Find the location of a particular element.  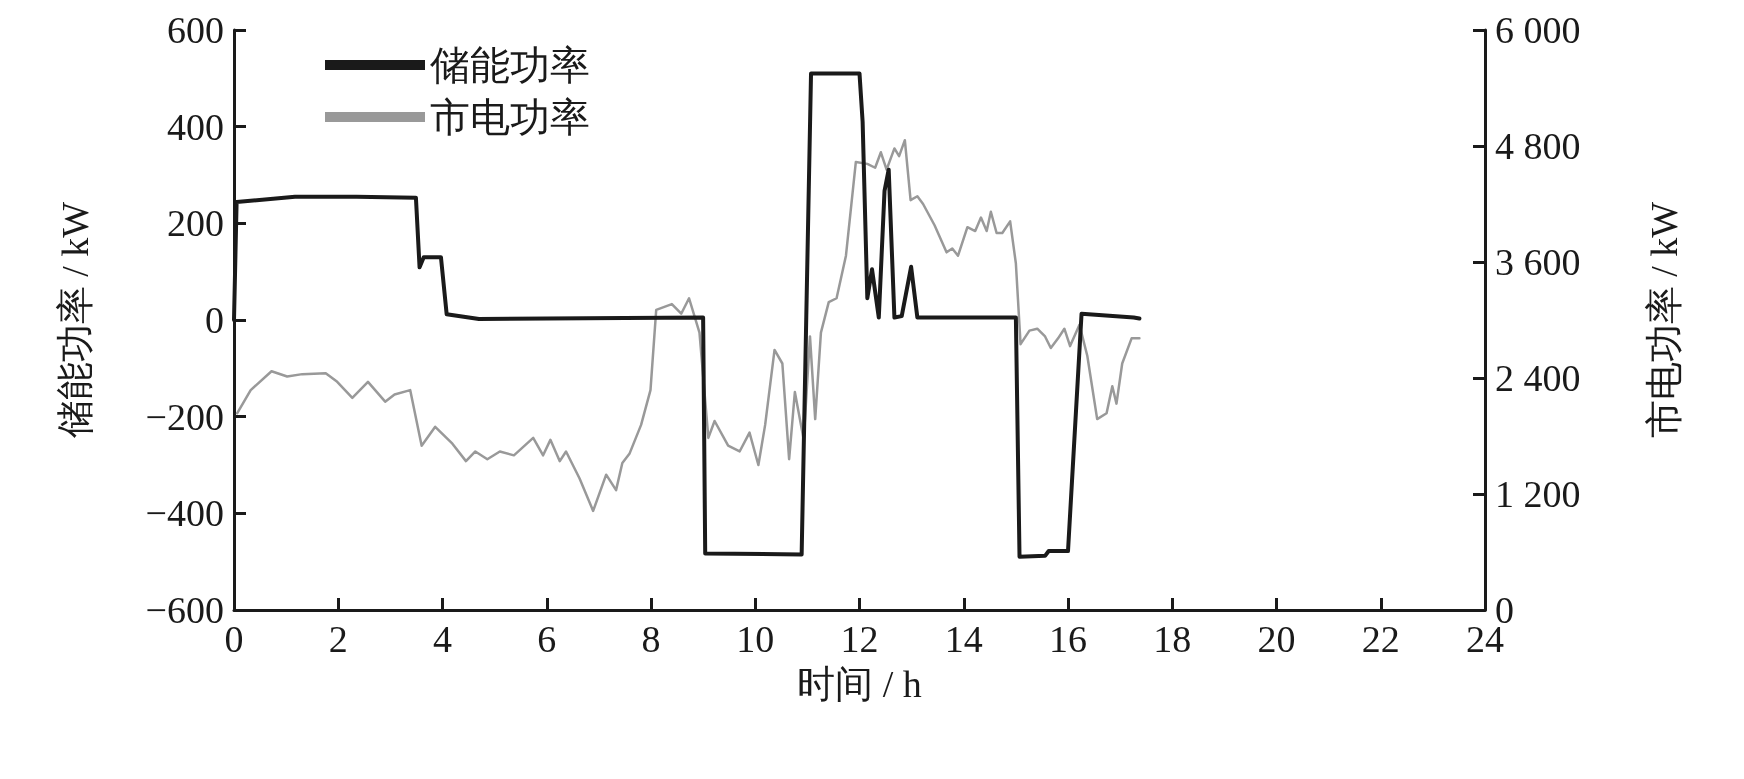

x-tick-label: 4 is located at coordinates (442, 639).